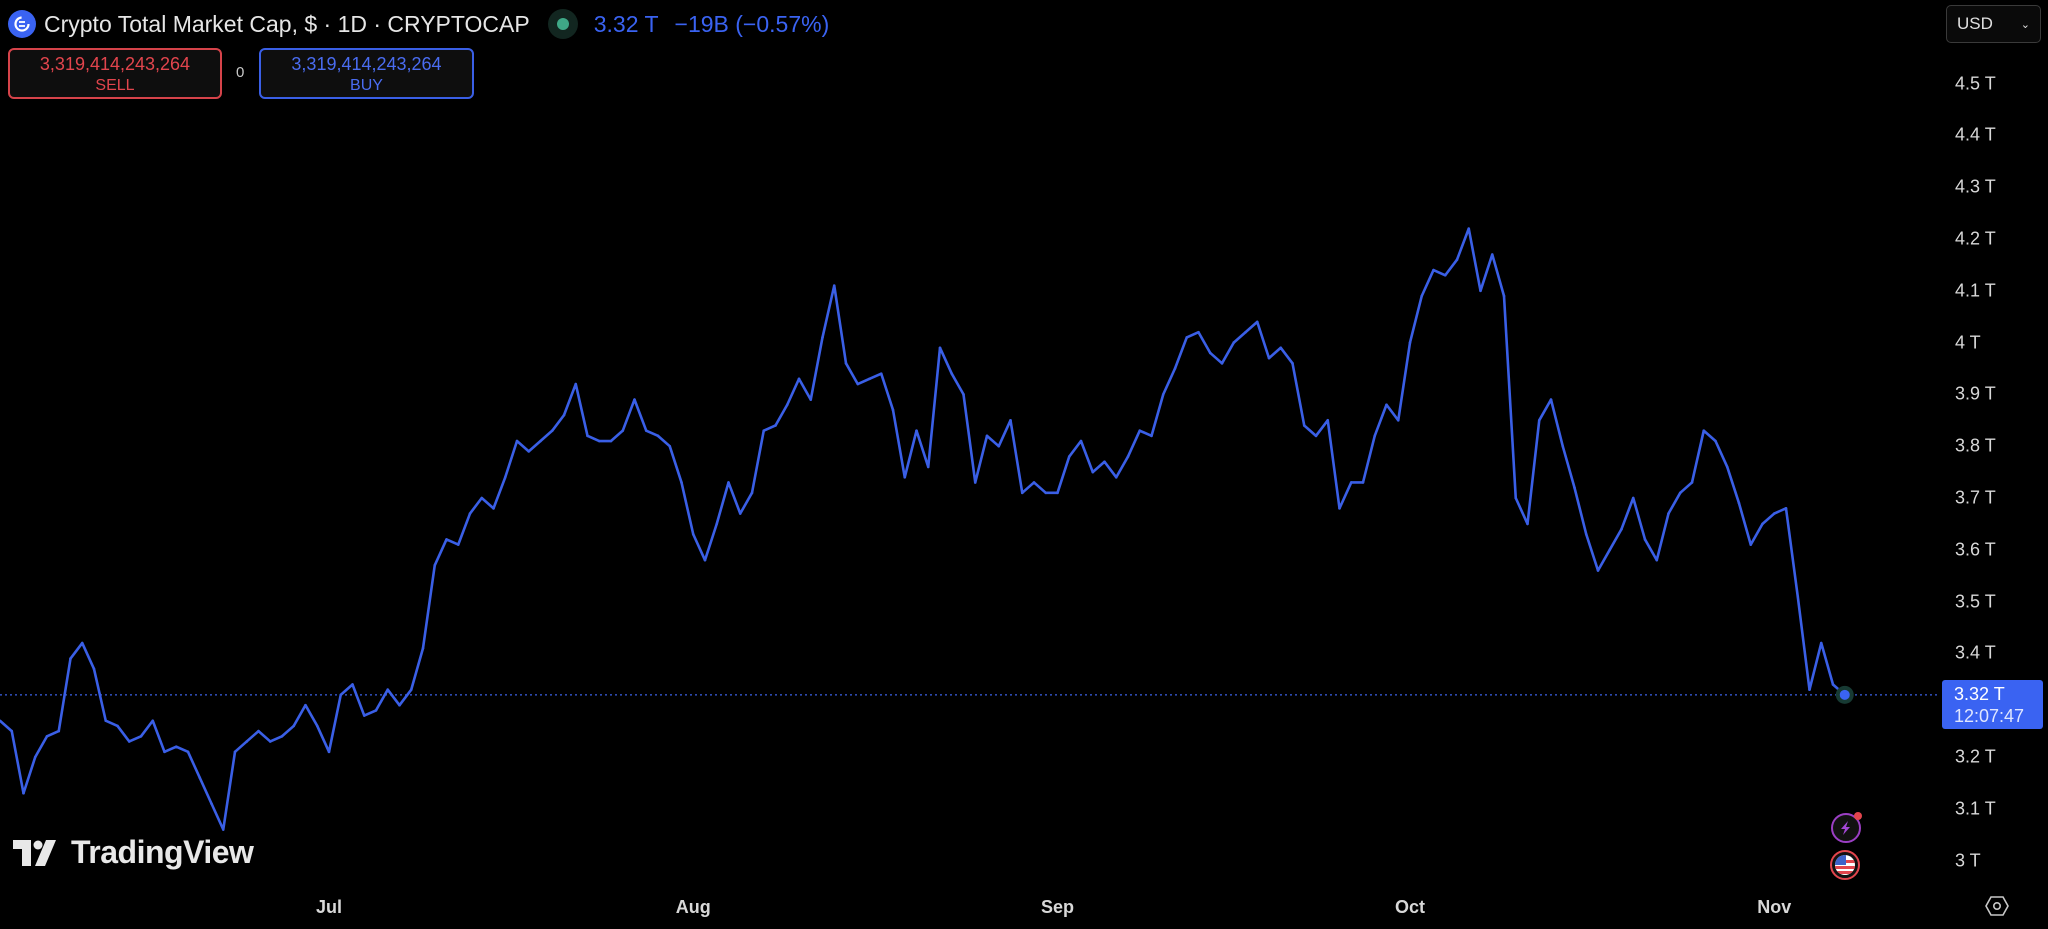 The image size is (2048, 929). What do you see at coordinates (1845, 865) in the screenshot?
I see `us-flag-icon` at bounding box center [1845, 865].